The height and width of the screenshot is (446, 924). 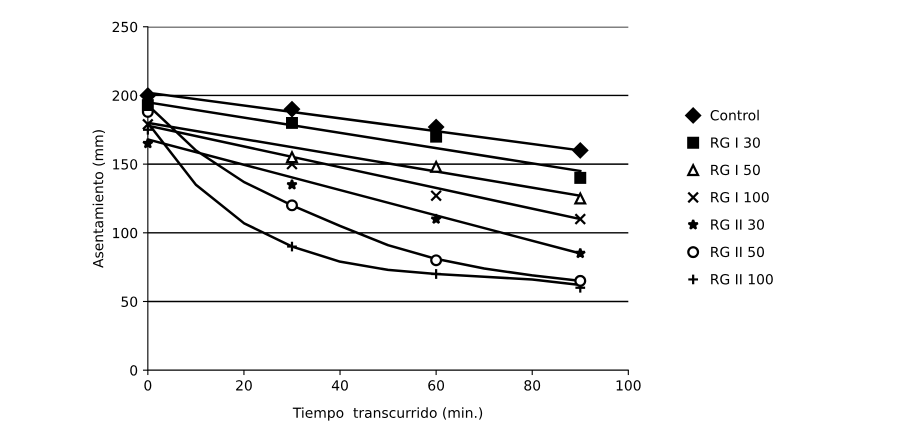 I want to click on x-axis-title: Tiempo transcurrido (min.), so click(x=387, y=414).